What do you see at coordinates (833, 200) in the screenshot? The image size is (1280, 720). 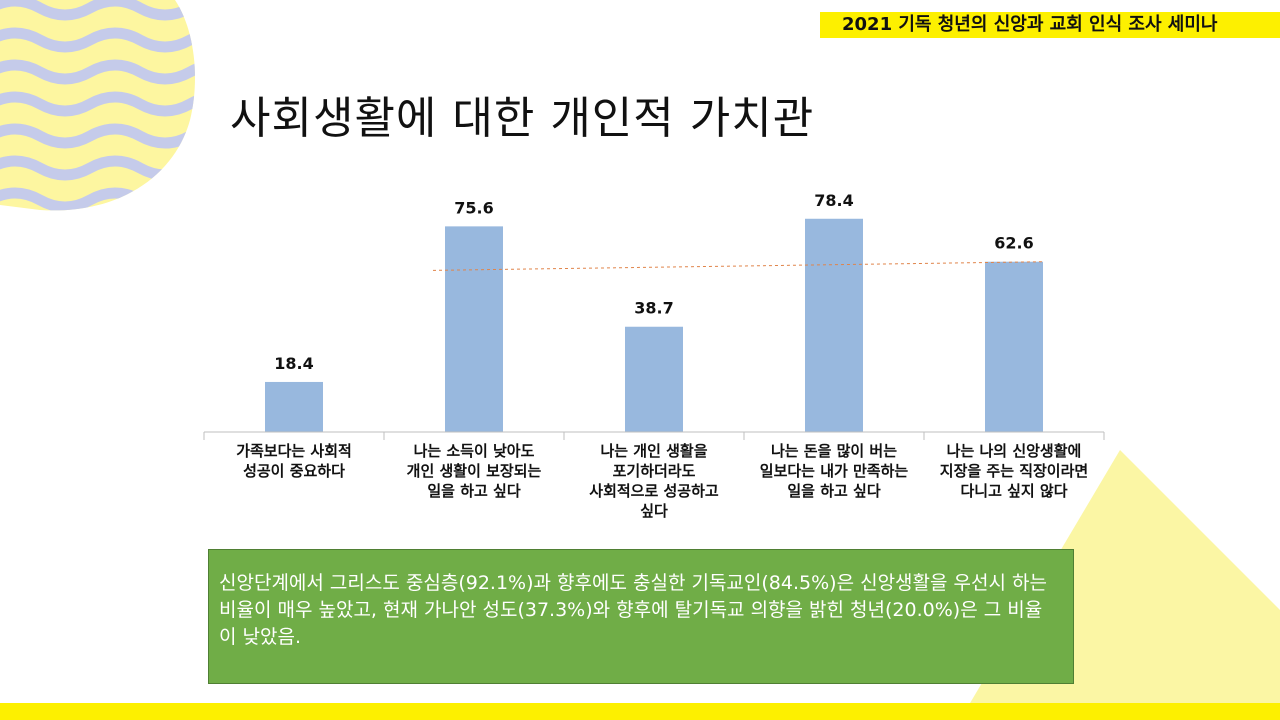 I see `value-label-4: 78.4` at bounding box center [833, 200].